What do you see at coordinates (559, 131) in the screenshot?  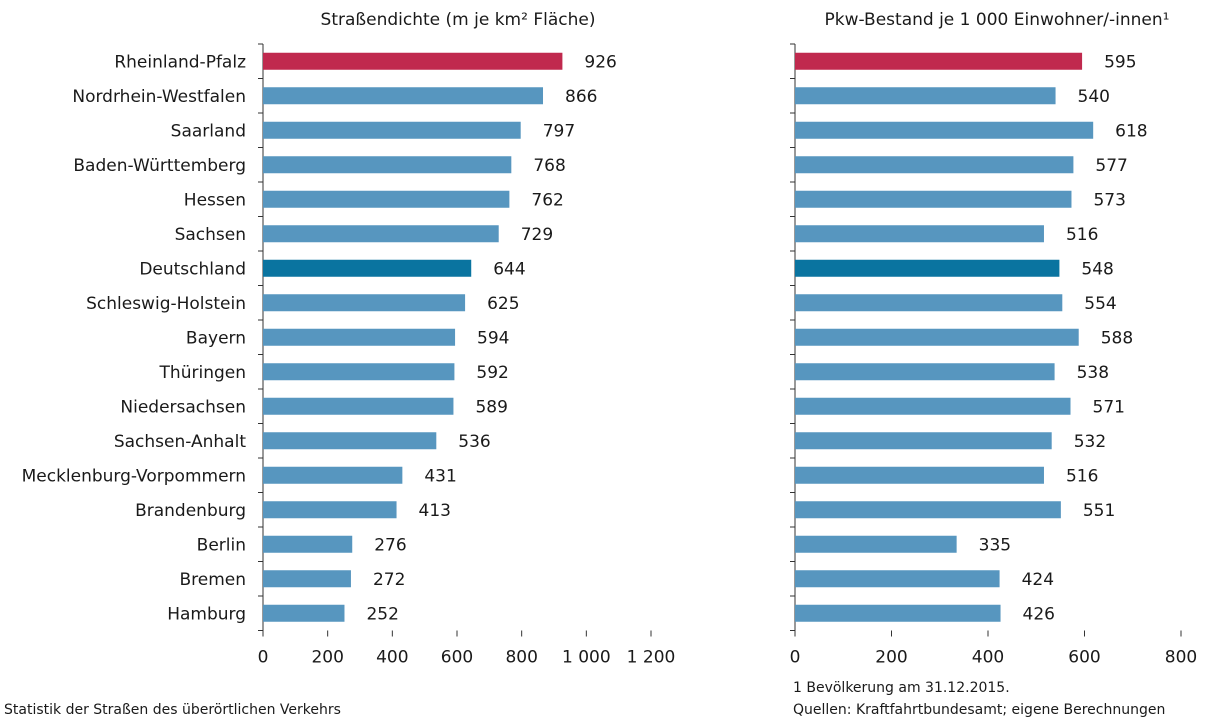 I see `value-label: 797` at bounding box center [559, 131].